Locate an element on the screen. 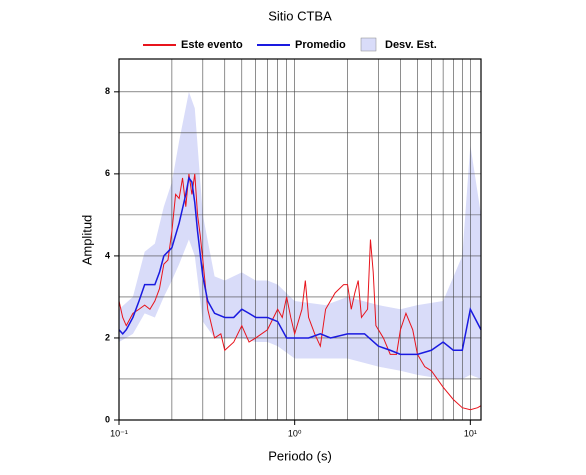 This screenshot has width=586, height=475. chart-title: Sitio CTBA is located at coordinates (300, 15).